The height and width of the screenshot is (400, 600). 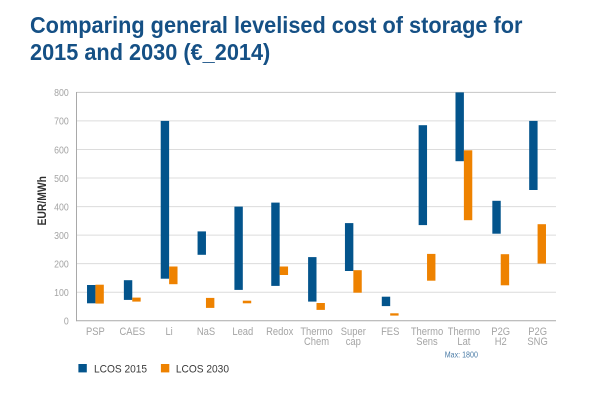 I want to click on svg-text: Max: 1800, so click(x=461, y=355).